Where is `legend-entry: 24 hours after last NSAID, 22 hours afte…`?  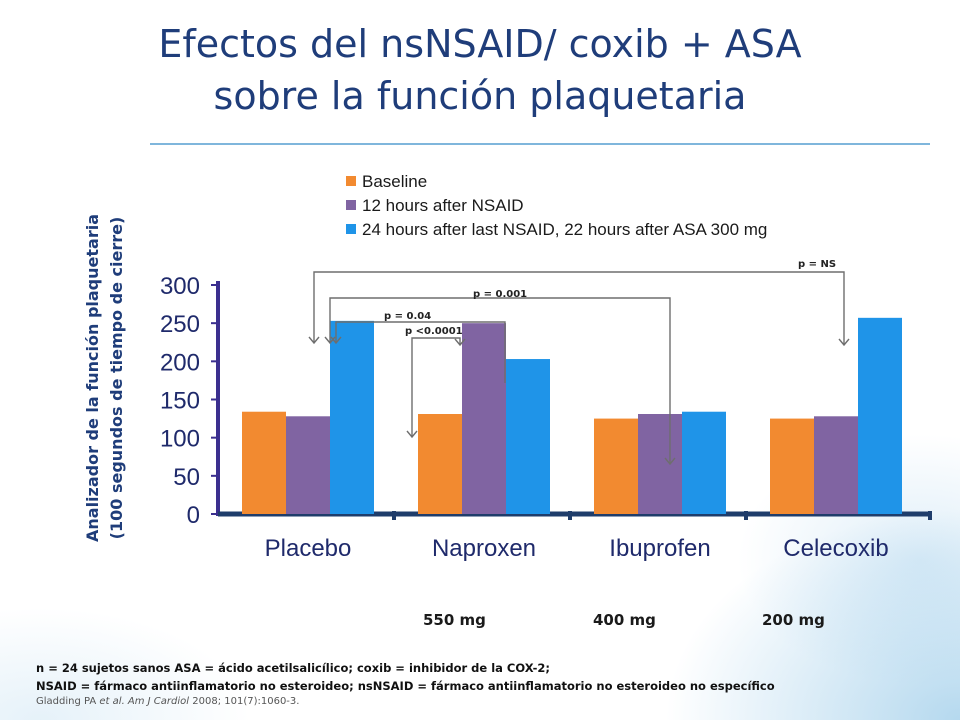 legend-entry: 24 hours after last NSAID, 22 hours afte… is located at coordinates (564, 229).